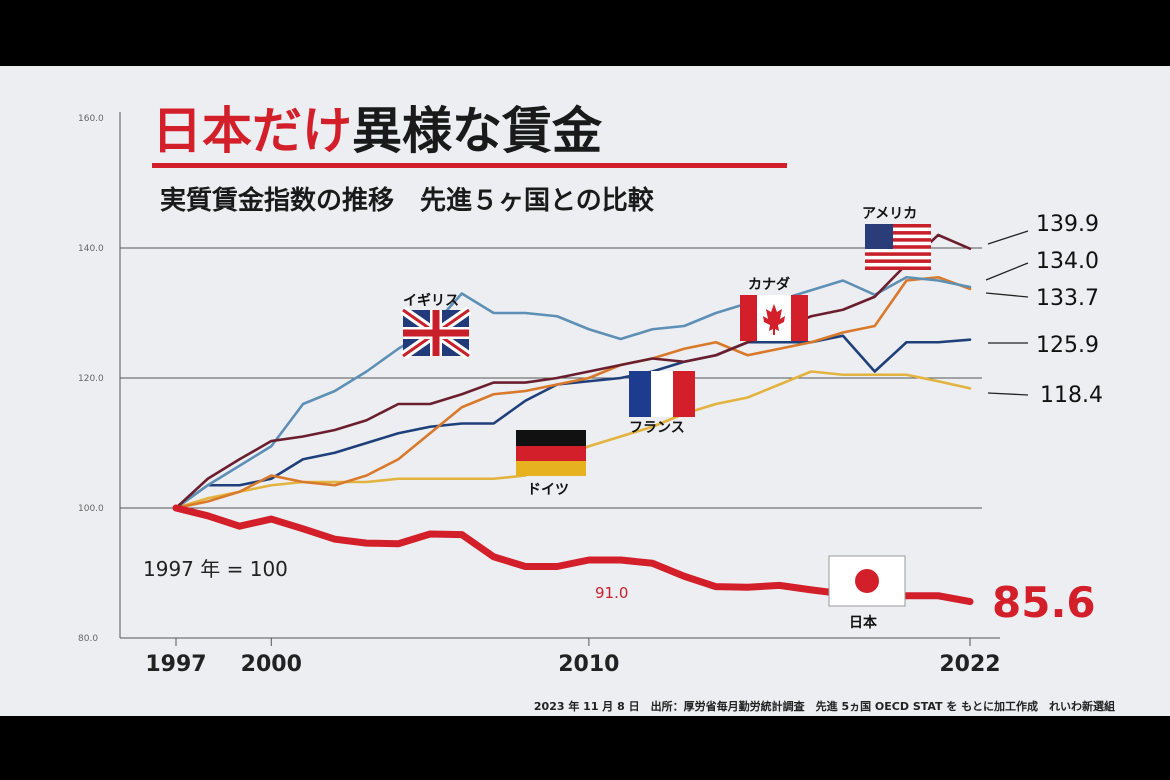 The image size is (1170, 780). Describe the element at coordinates (867, 581) in the screenshot. I see `japan-flag-icon` at that location.